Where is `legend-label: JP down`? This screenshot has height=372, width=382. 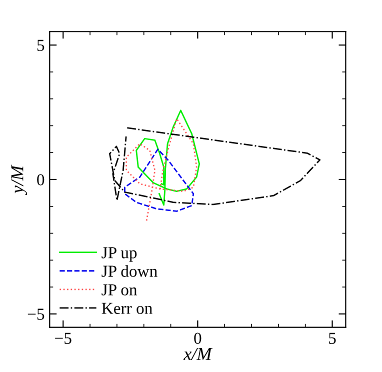
legend-label: JP down is located at coordinates (130, 271).